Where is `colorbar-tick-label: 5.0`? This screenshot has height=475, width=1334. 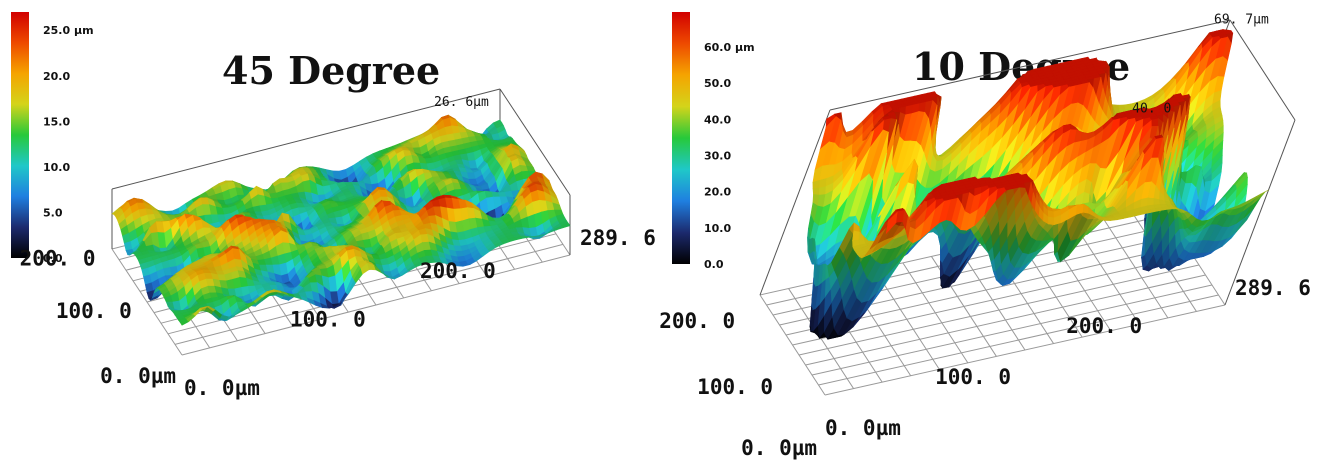 colorbar-tick-label: 5.0 is located at coordinates (53, 212).